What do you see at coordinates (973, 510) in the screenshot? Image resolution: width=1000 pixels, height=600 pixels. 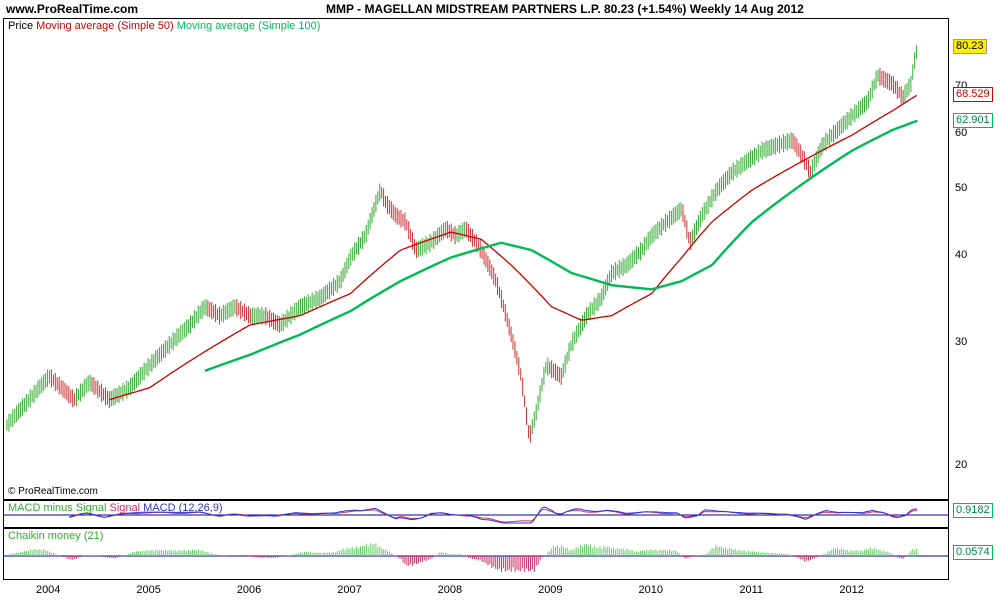 I see `macd-value-badge: 0.9182` at bounding box center [973, 510].